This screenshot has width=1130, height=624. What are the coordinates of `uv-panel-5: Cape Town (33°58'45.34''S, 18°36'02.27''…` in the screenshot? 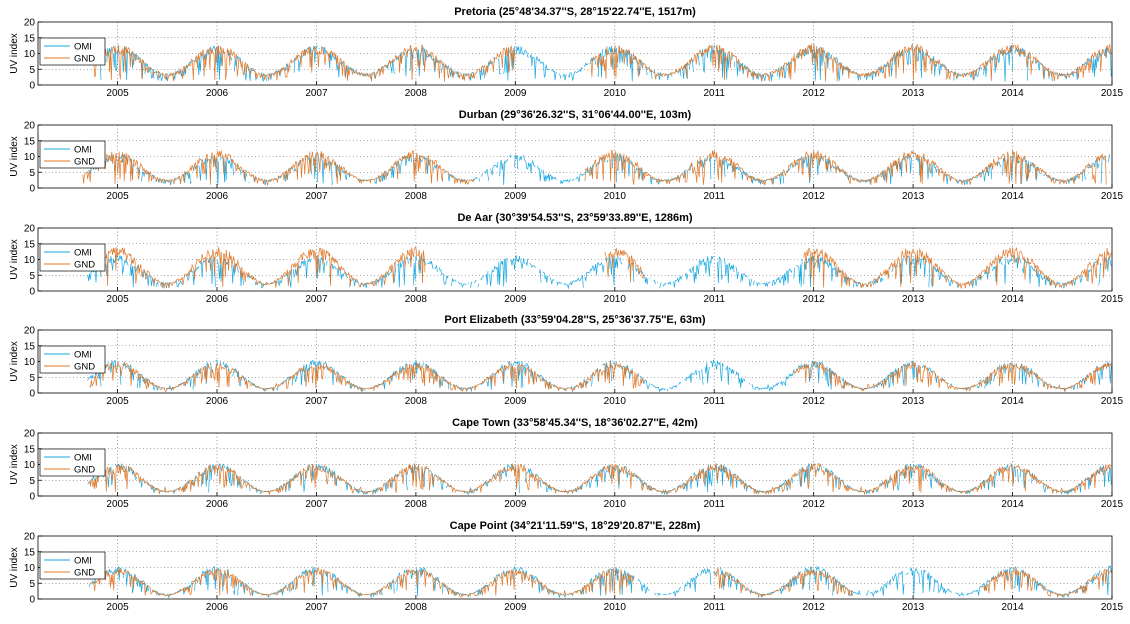 It's located at (566, 463).